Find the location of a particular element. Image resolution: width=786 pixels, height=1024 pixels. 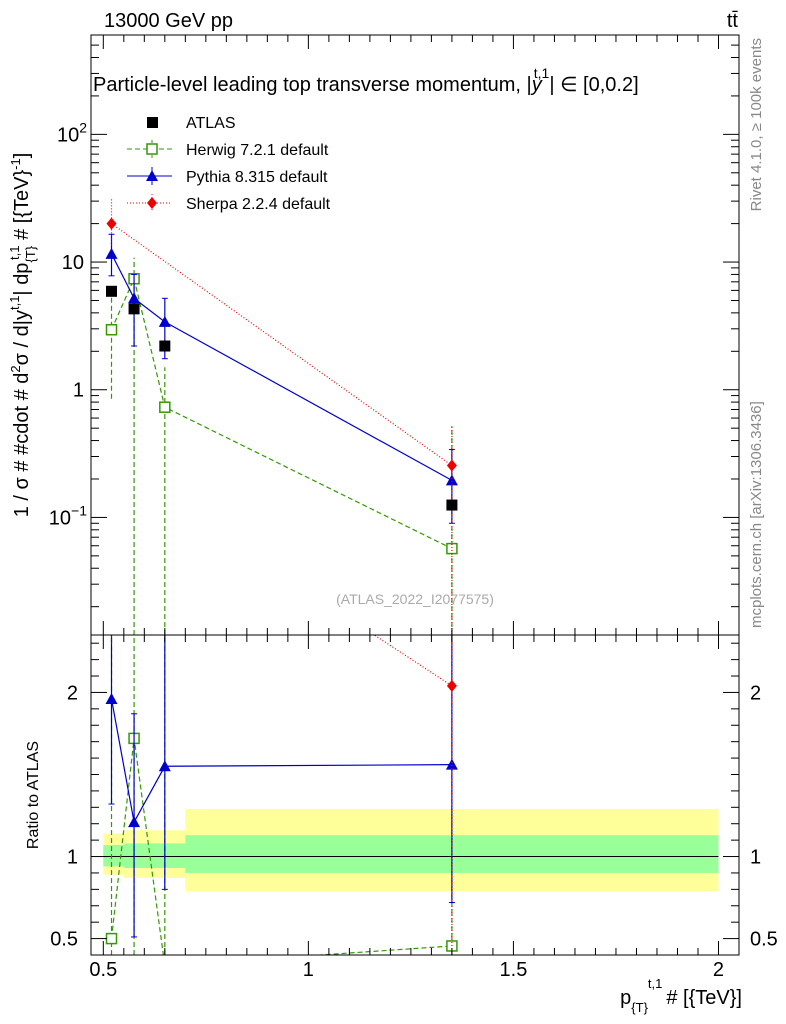

x-axis-label: p{T}t,1# [{TeV}] is located at coordinates (681, 995).